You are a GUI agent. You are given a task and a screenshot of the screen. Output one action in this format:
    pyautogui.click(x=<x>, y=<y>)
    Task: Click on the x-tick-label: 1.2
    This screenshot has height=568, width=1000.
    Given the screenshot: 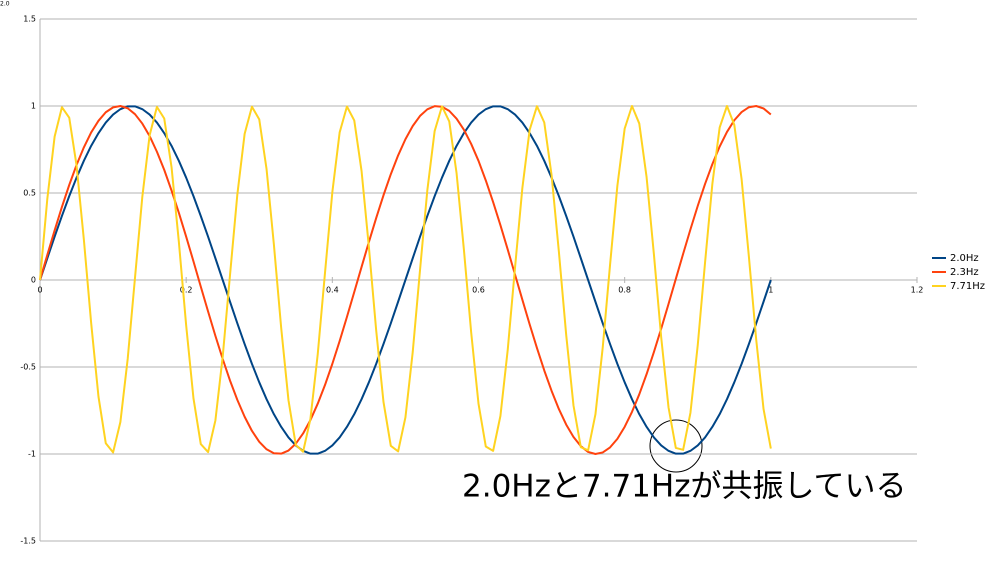 What is the action you would take?
    pyautogui.click(x=917, y=290)
    